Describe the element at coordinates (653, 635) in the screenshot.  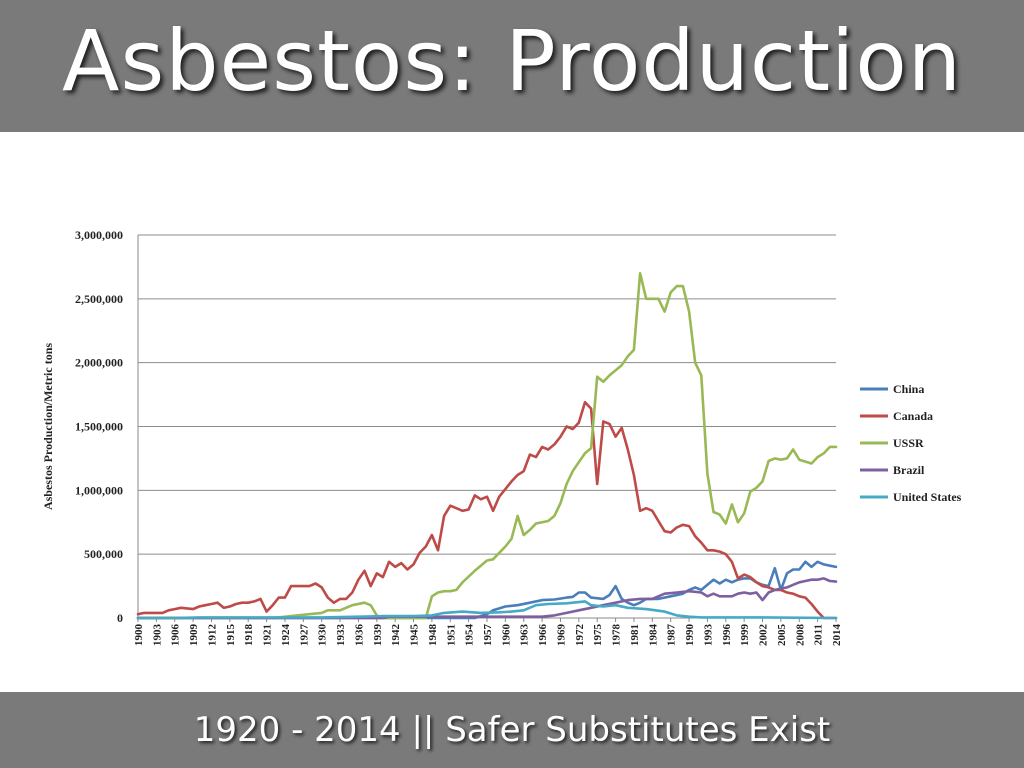
I see `x-tick-label: 1984` at that location.